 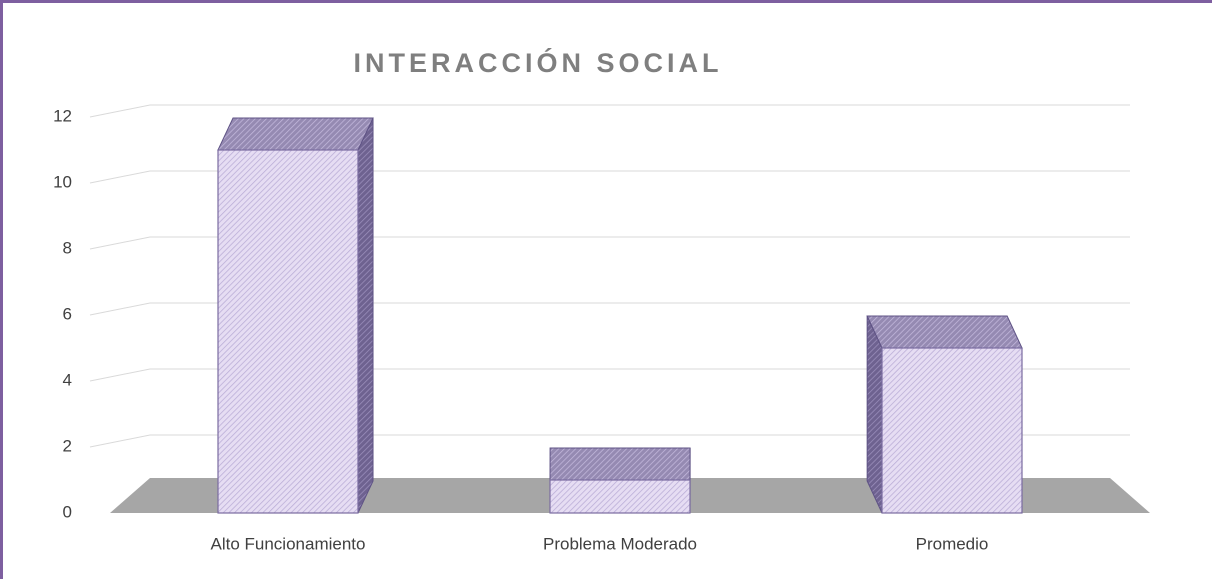 What do you see at coordinates (67, 445) in the screenshot?
I see `y-tick-label: 2` at bounding box center [67, 445].